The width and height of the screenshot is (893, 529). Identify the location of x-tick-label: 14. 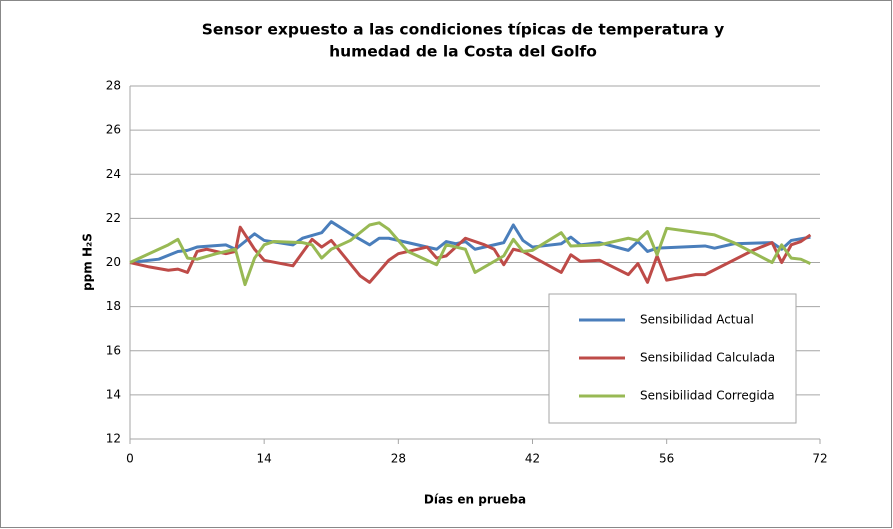
(264, 459).